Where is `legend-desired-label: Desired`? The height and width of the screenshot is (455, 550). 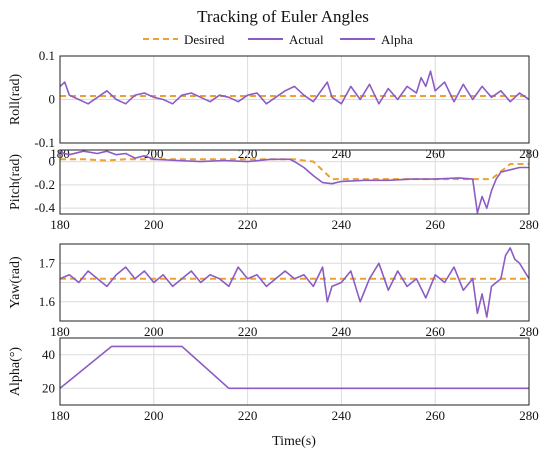 legend-desired-label: Desired is located at coordinates (204, 39).